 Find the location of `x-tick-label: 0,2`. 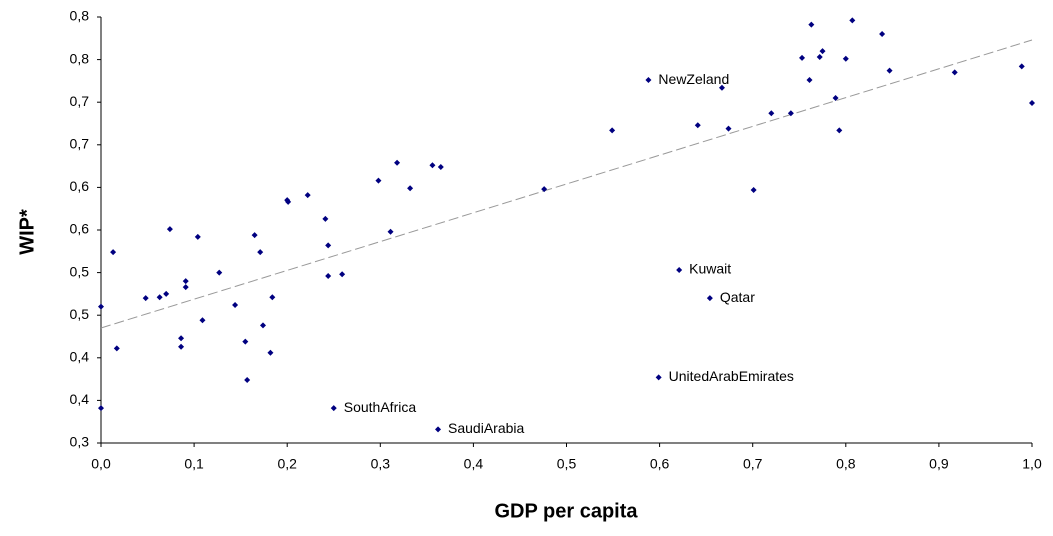

x-tick-label: 0,2 is located at coordinates (287, 464).